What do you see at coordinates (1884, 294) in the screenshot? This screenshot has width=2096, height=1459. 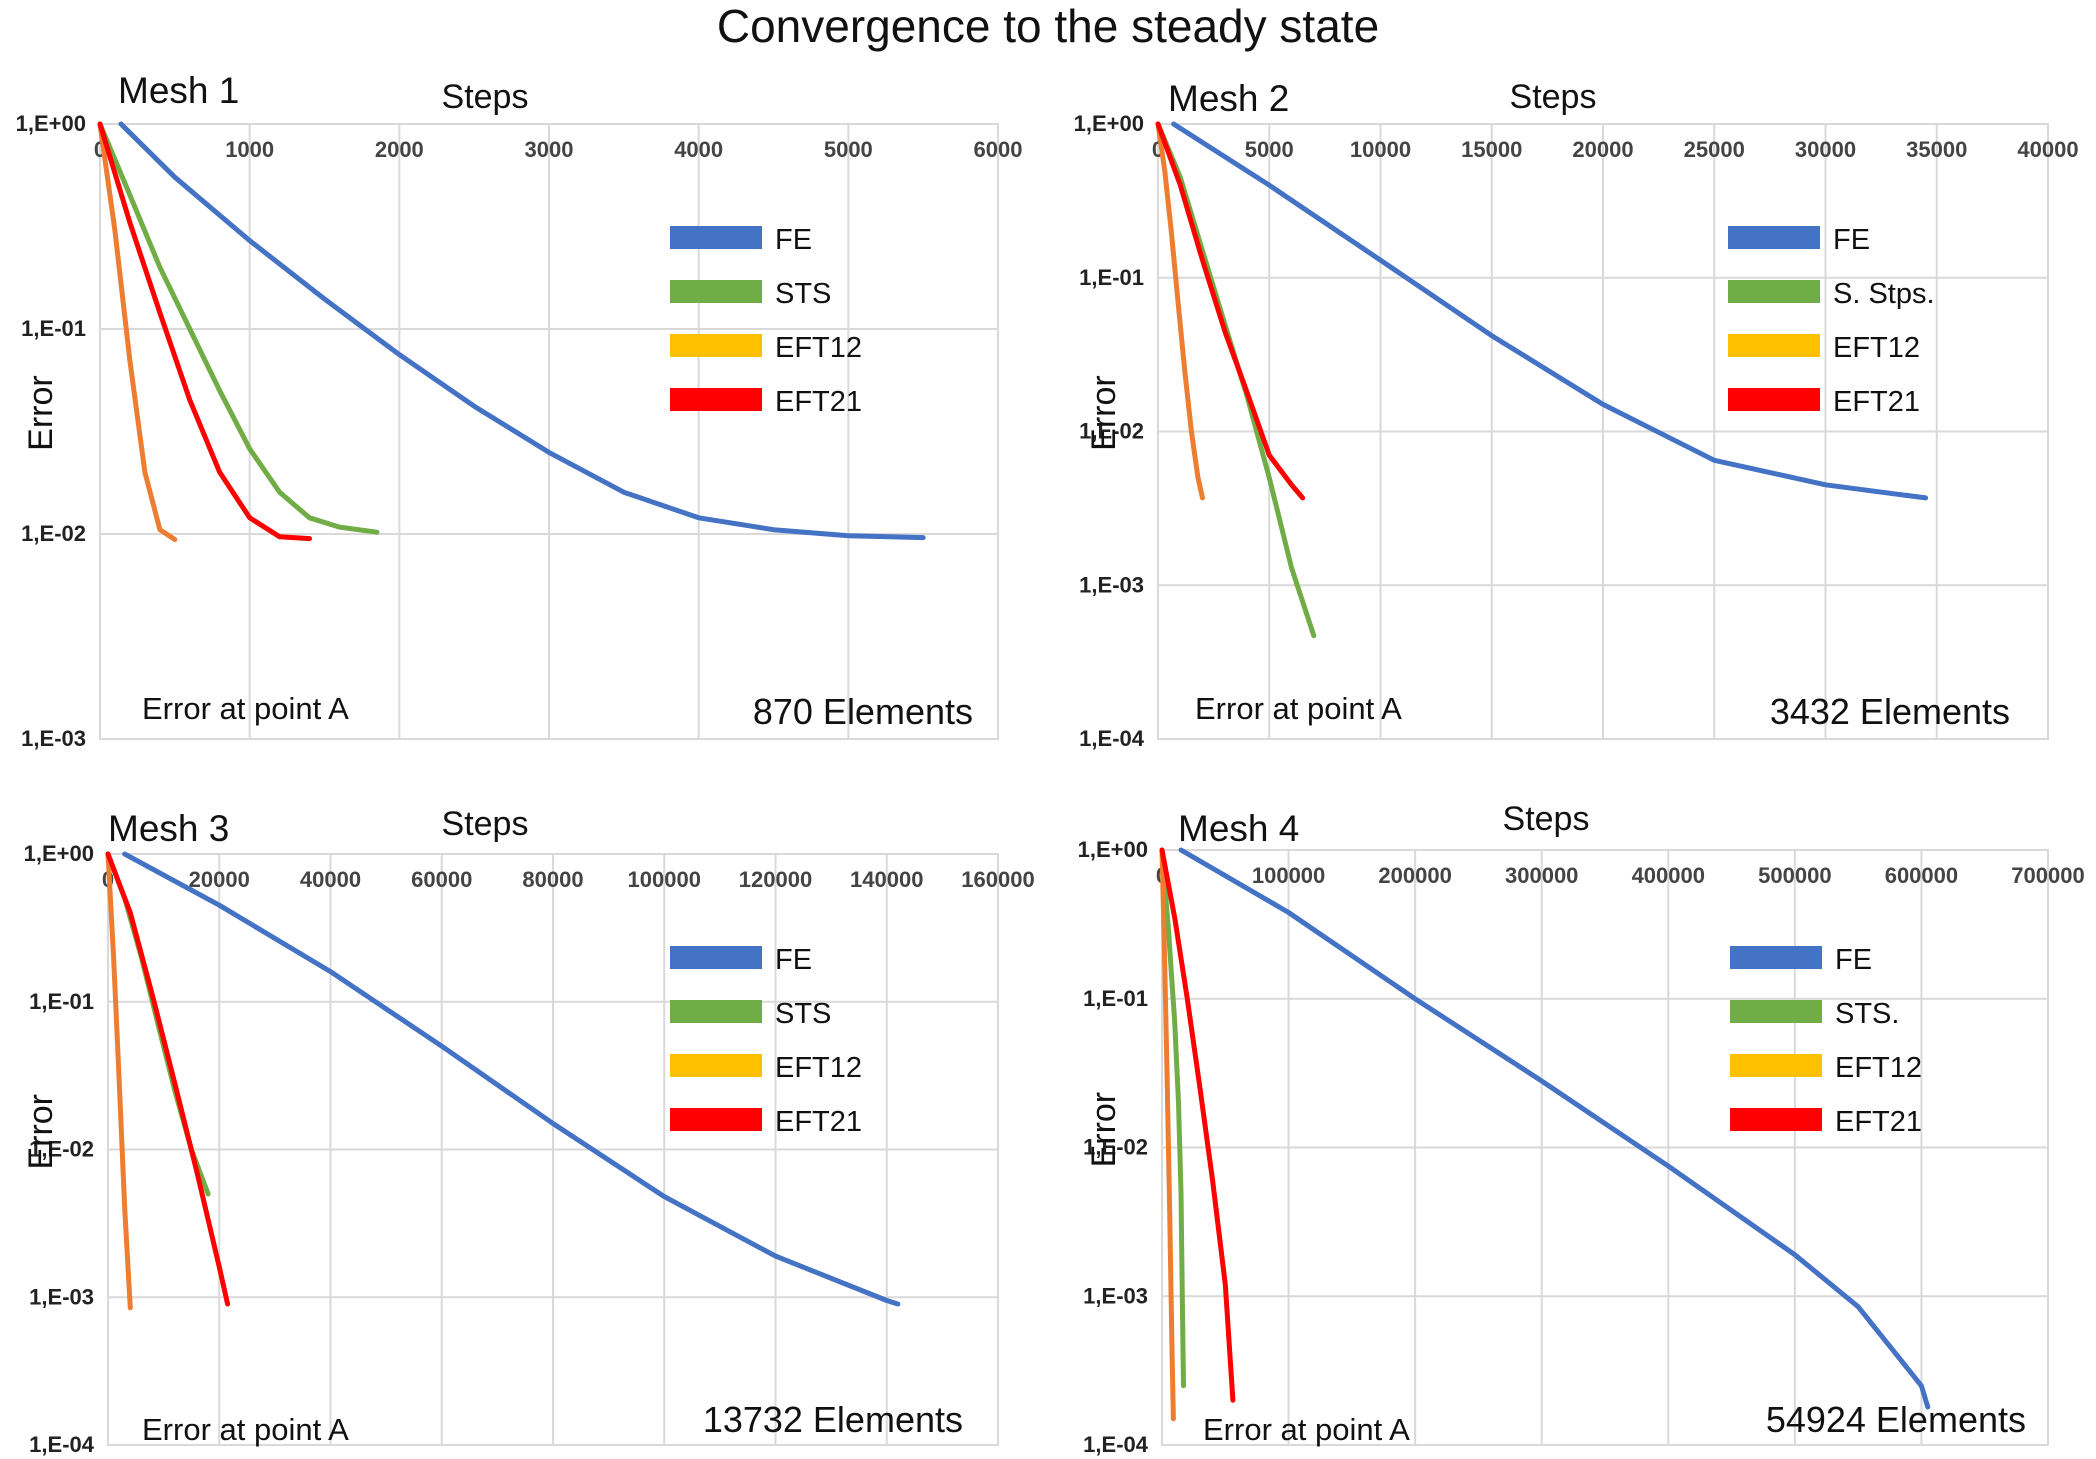 I see `legend-label: S. Stps.` at bounding box center [1884, 294].